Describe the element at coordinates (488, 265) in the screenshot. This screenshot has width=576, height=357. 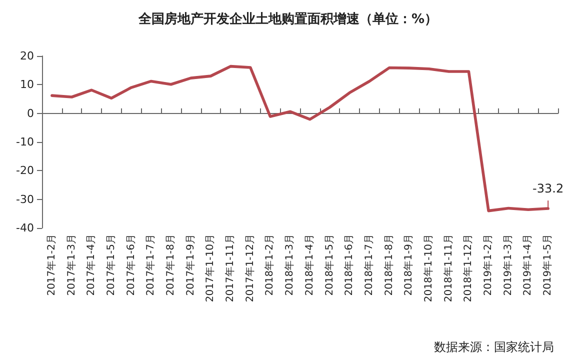
I see `x-tick-label: 2019年1-2月` at that location.